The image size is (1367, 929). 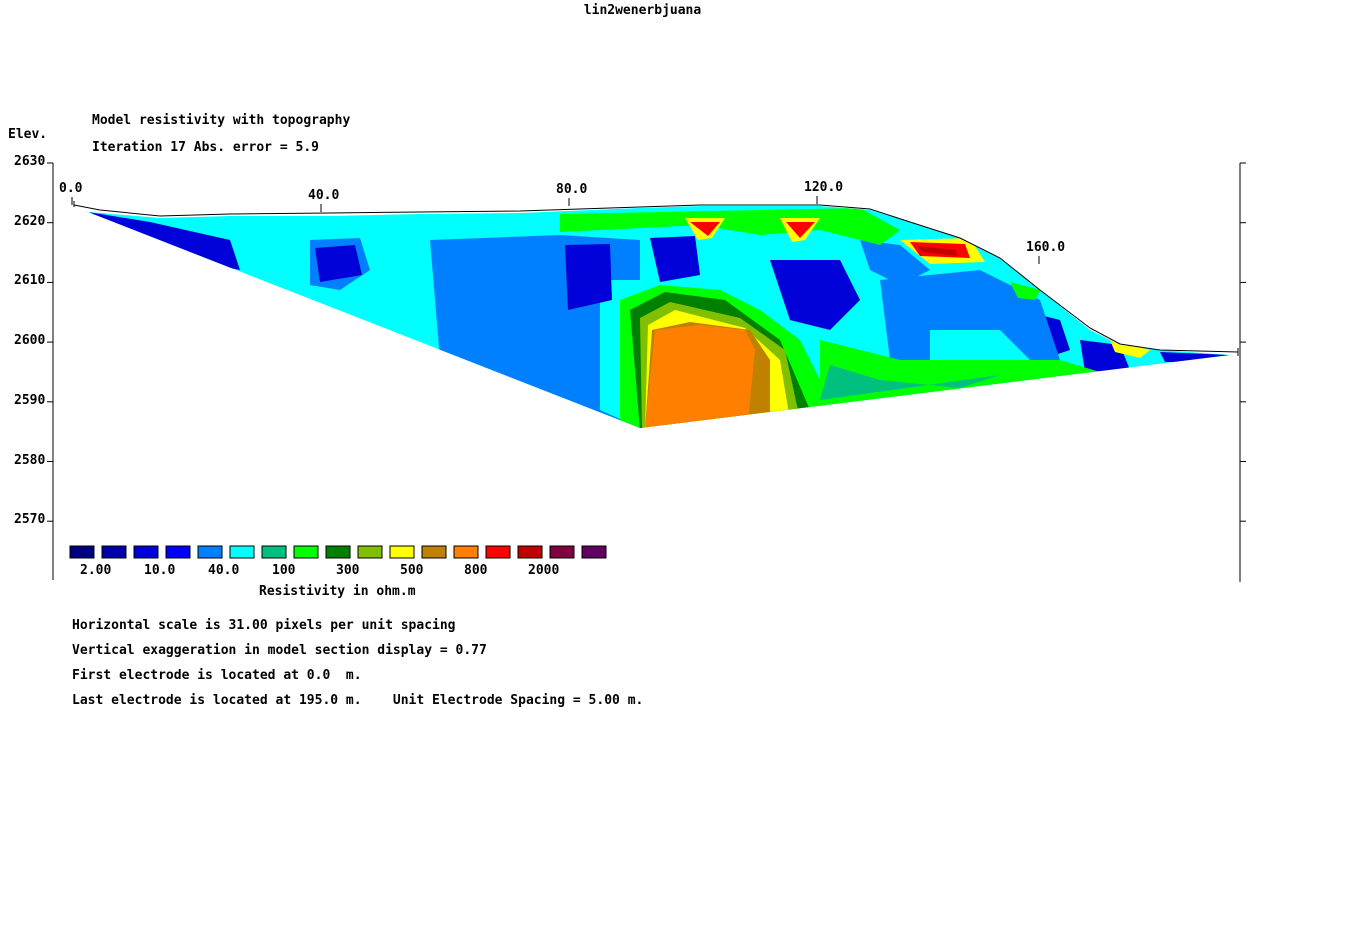 I want to click on colorbar, so click(x=338, y=552).